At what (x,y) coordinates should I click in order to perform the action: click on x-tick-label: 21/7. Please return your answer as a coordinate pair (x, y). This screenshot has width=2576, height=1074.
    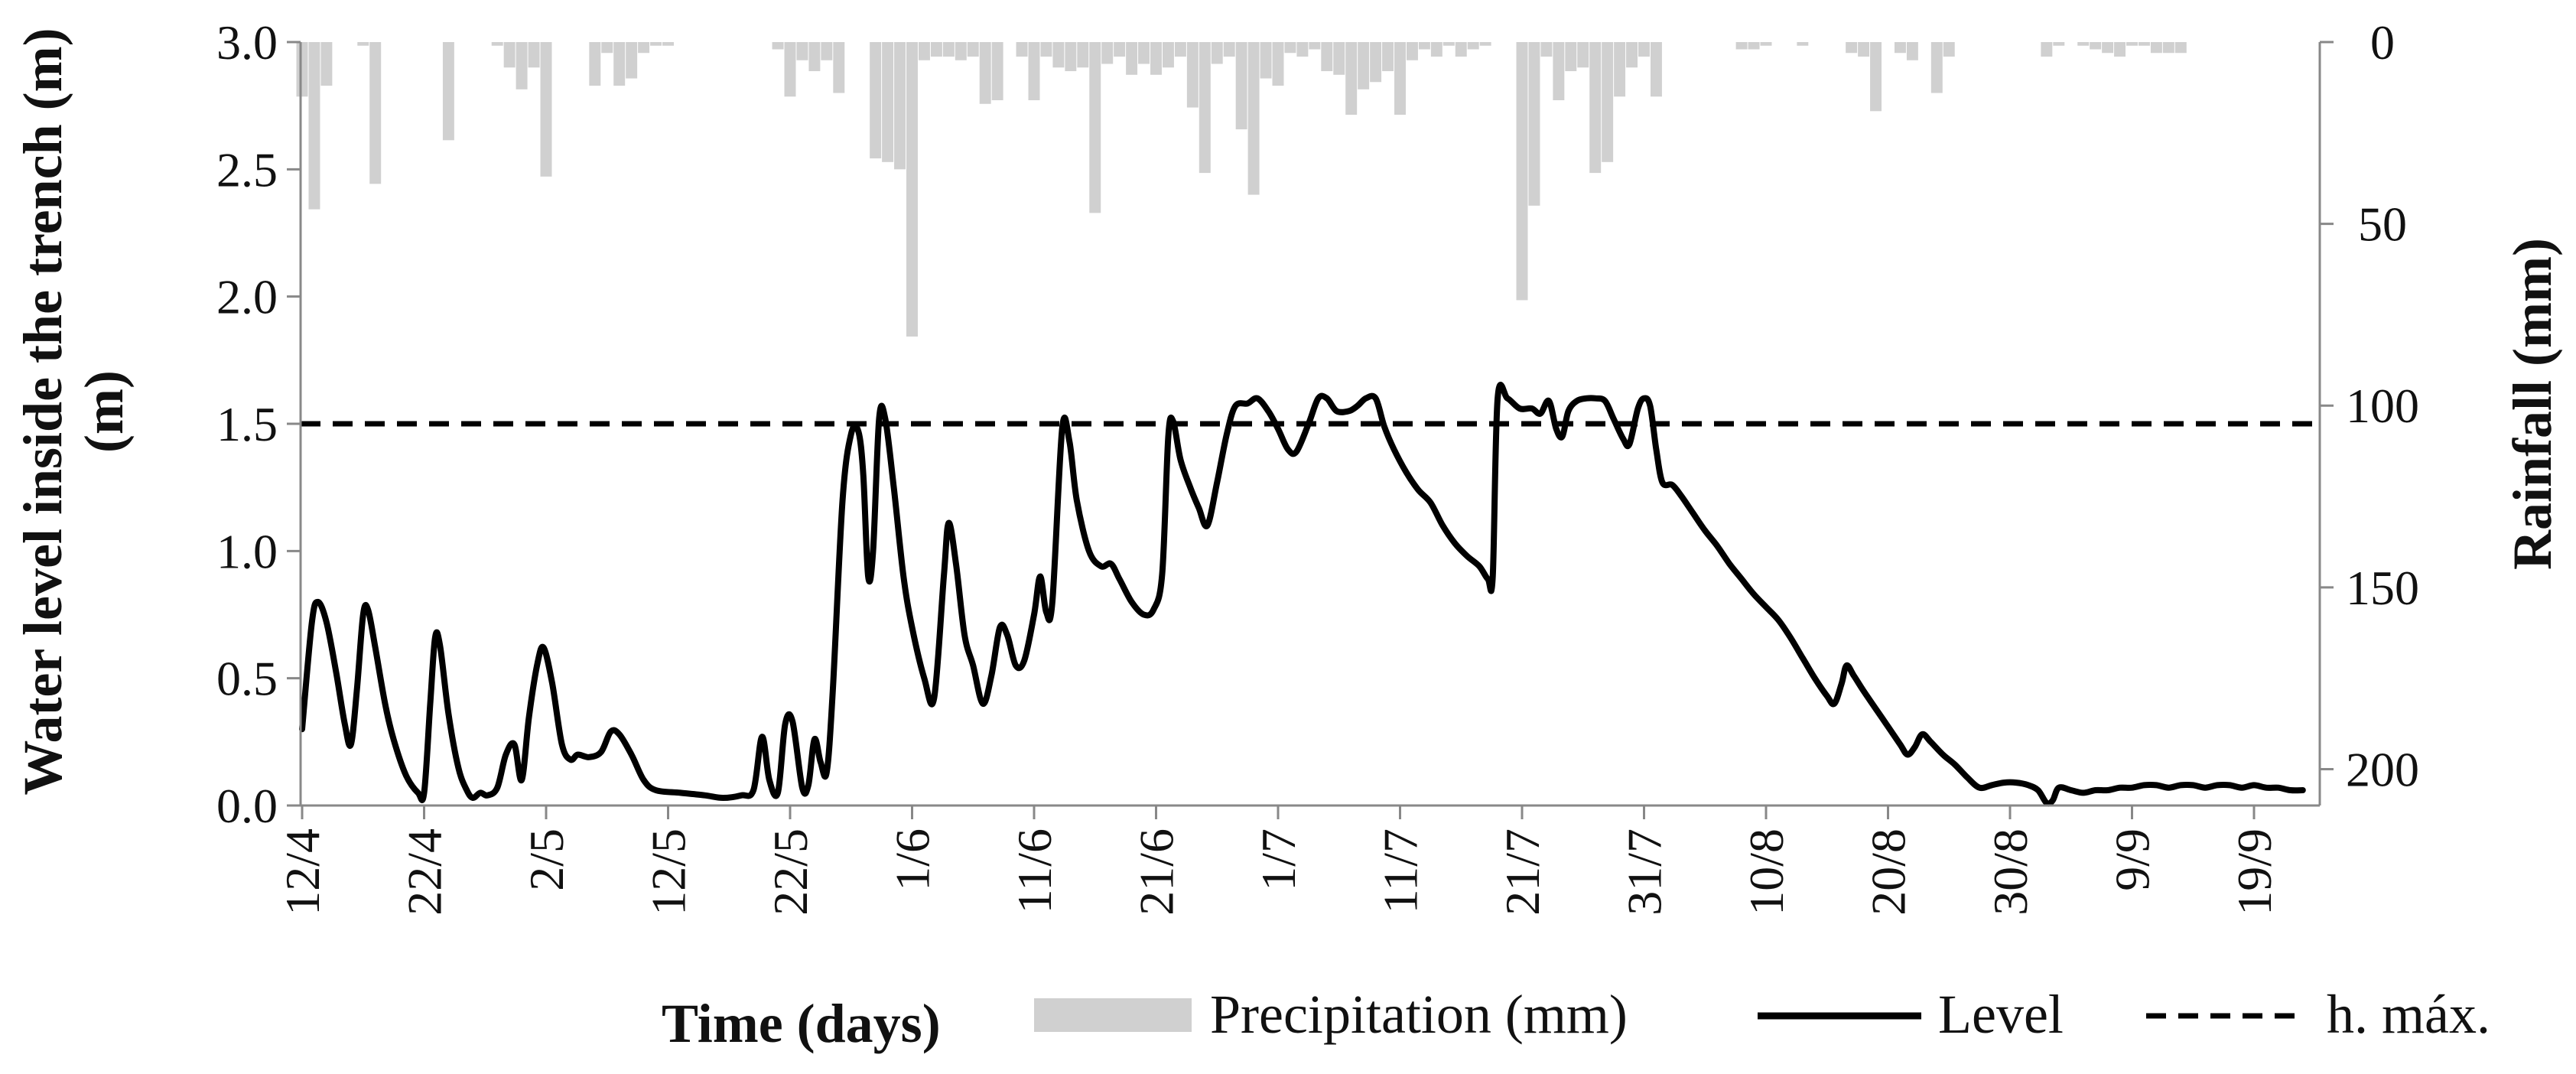
    Looking at the image, I should click on (1522, 872).